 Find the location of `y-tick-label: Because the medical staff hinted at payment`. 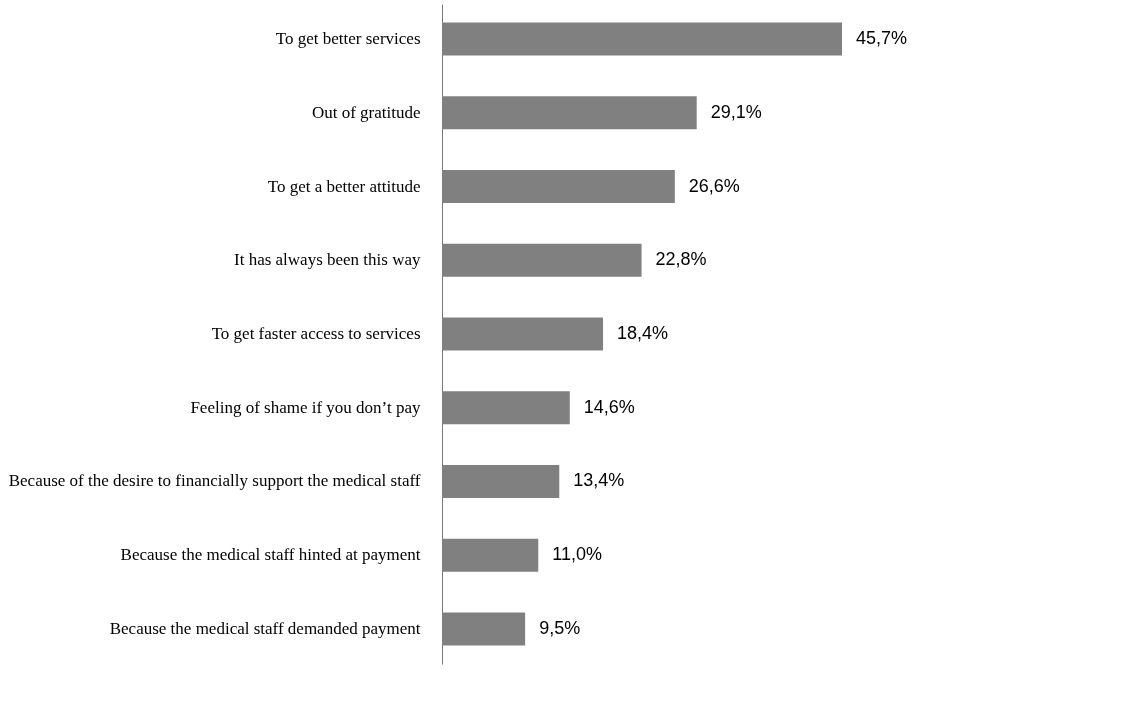

y-tick-label: Because the medical staff hinted at payment is located at coordinates (270, 555).